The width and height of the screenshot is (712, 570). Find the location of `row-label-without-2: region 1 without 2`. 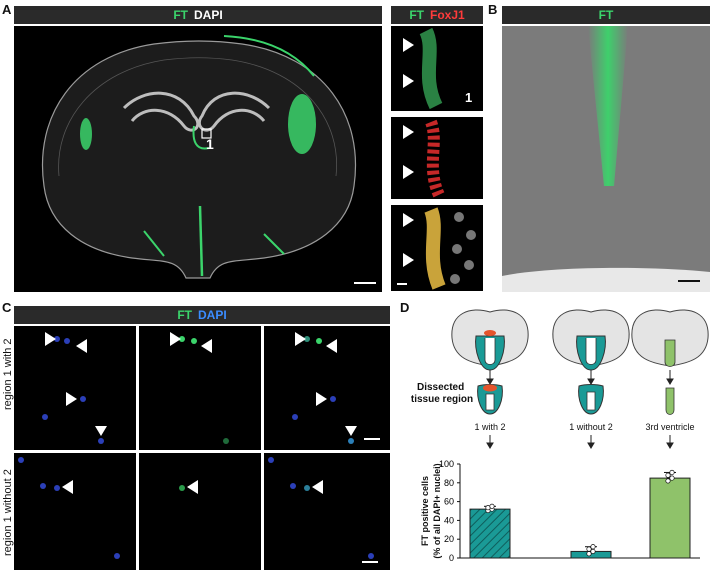

row-label-without-2: region 1 without 2 is located at coordinates (8, 512).